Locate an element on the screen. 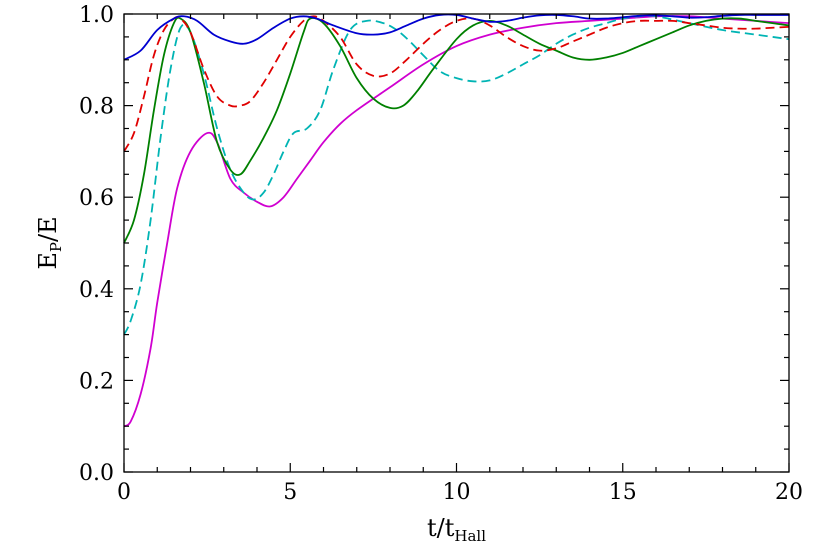 The image size is (830, 554). y-tick-label: 0.8 is located at coordinates (96, 107).